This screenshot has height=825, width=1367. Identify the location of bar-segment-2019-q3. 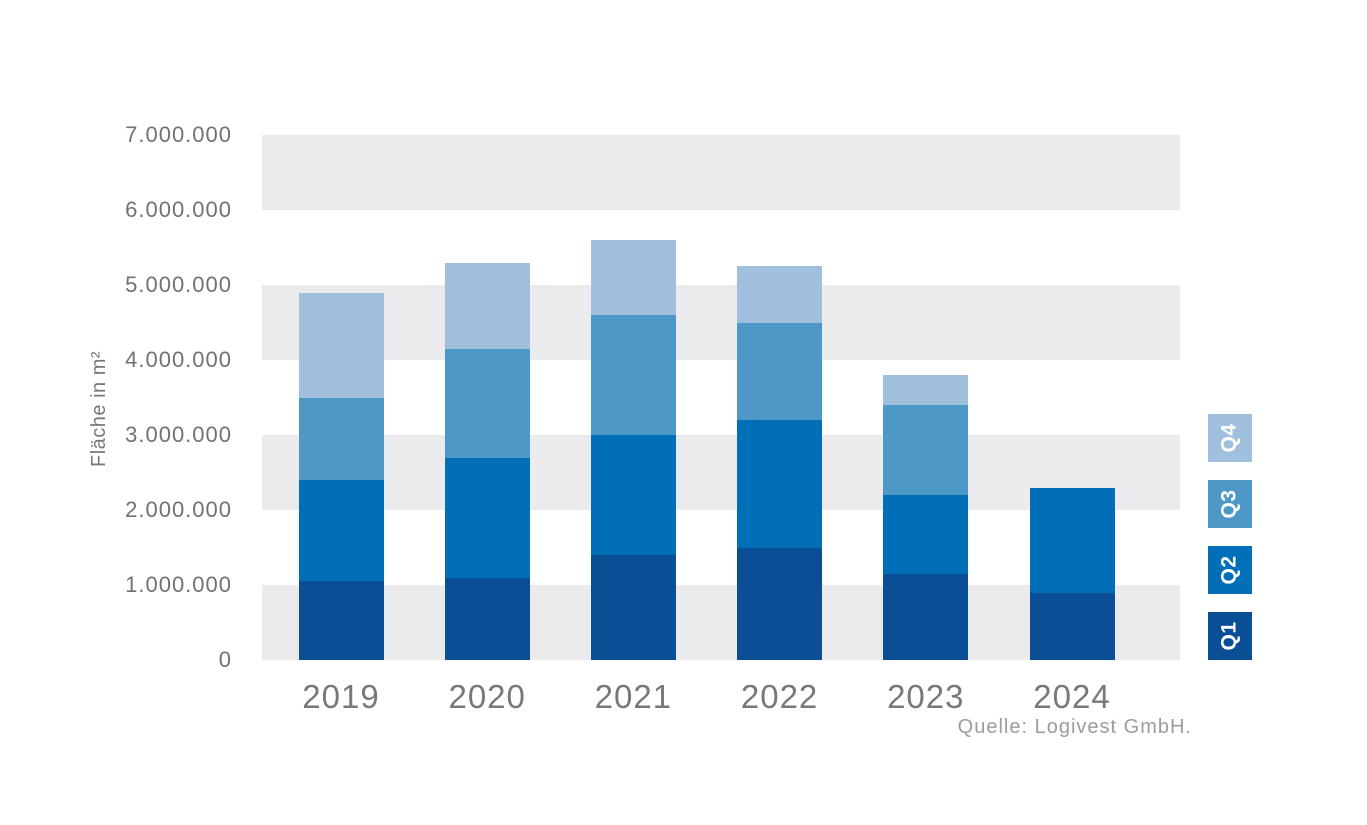
(341, 438).